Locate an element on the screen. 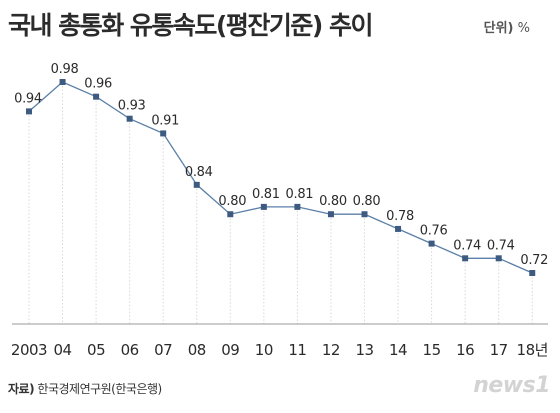 Image resolution: width=560 pixels, height=413 pixels. x-tick-label: 11 is located at coordinates (297, 350).